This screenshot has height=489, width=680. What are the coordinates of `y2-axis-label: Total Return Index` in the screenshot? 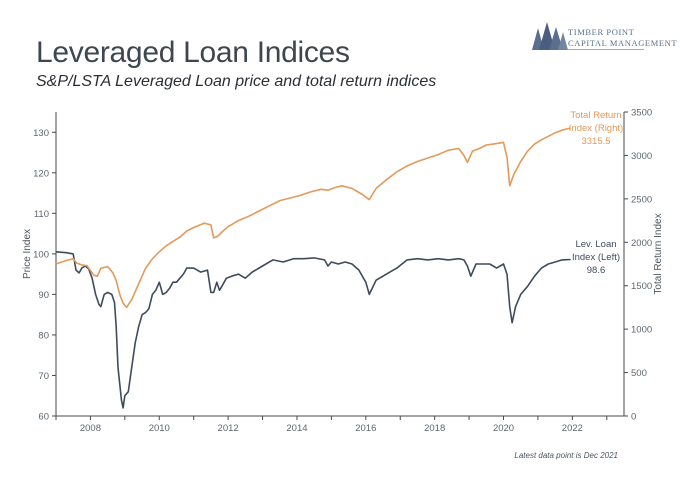 It's located at (658, 253).